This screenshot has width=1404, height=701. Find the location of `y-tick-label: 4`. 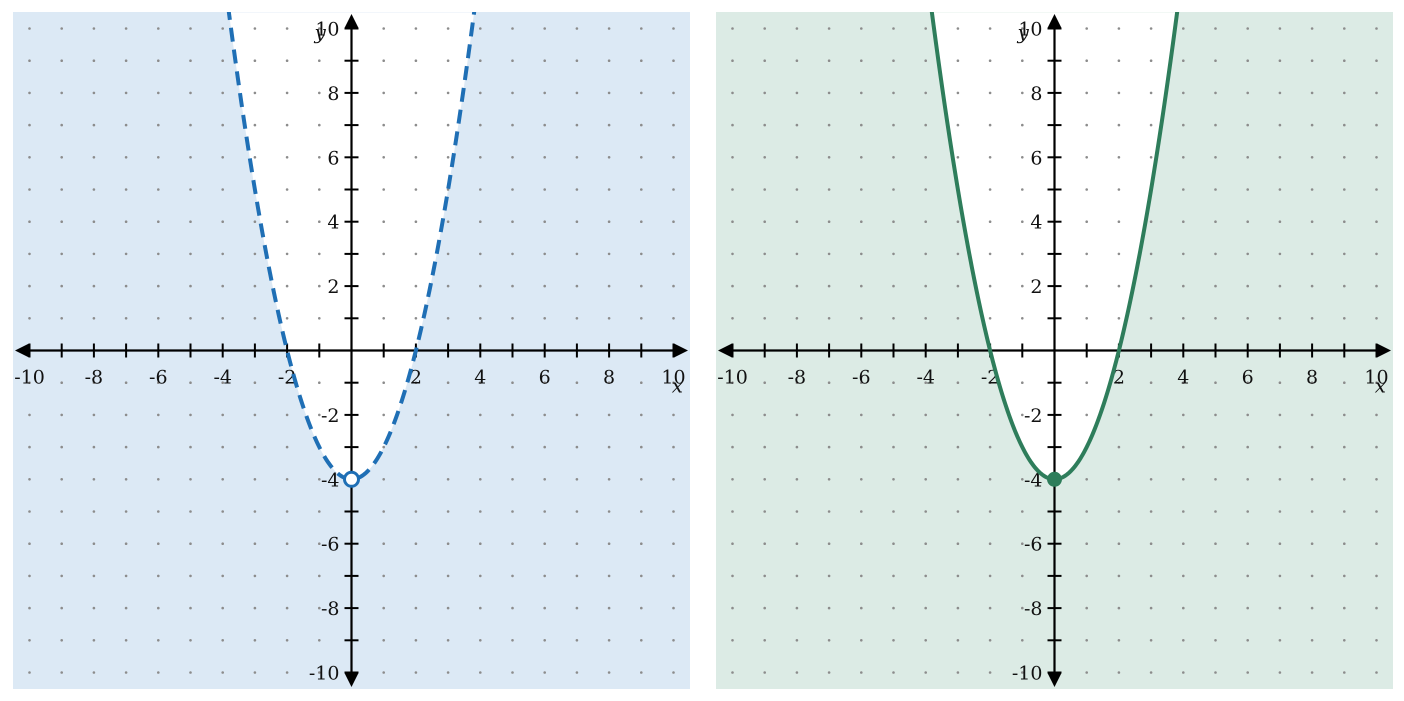

y-tick-label: 4 is located at coordinates (1036, 223).